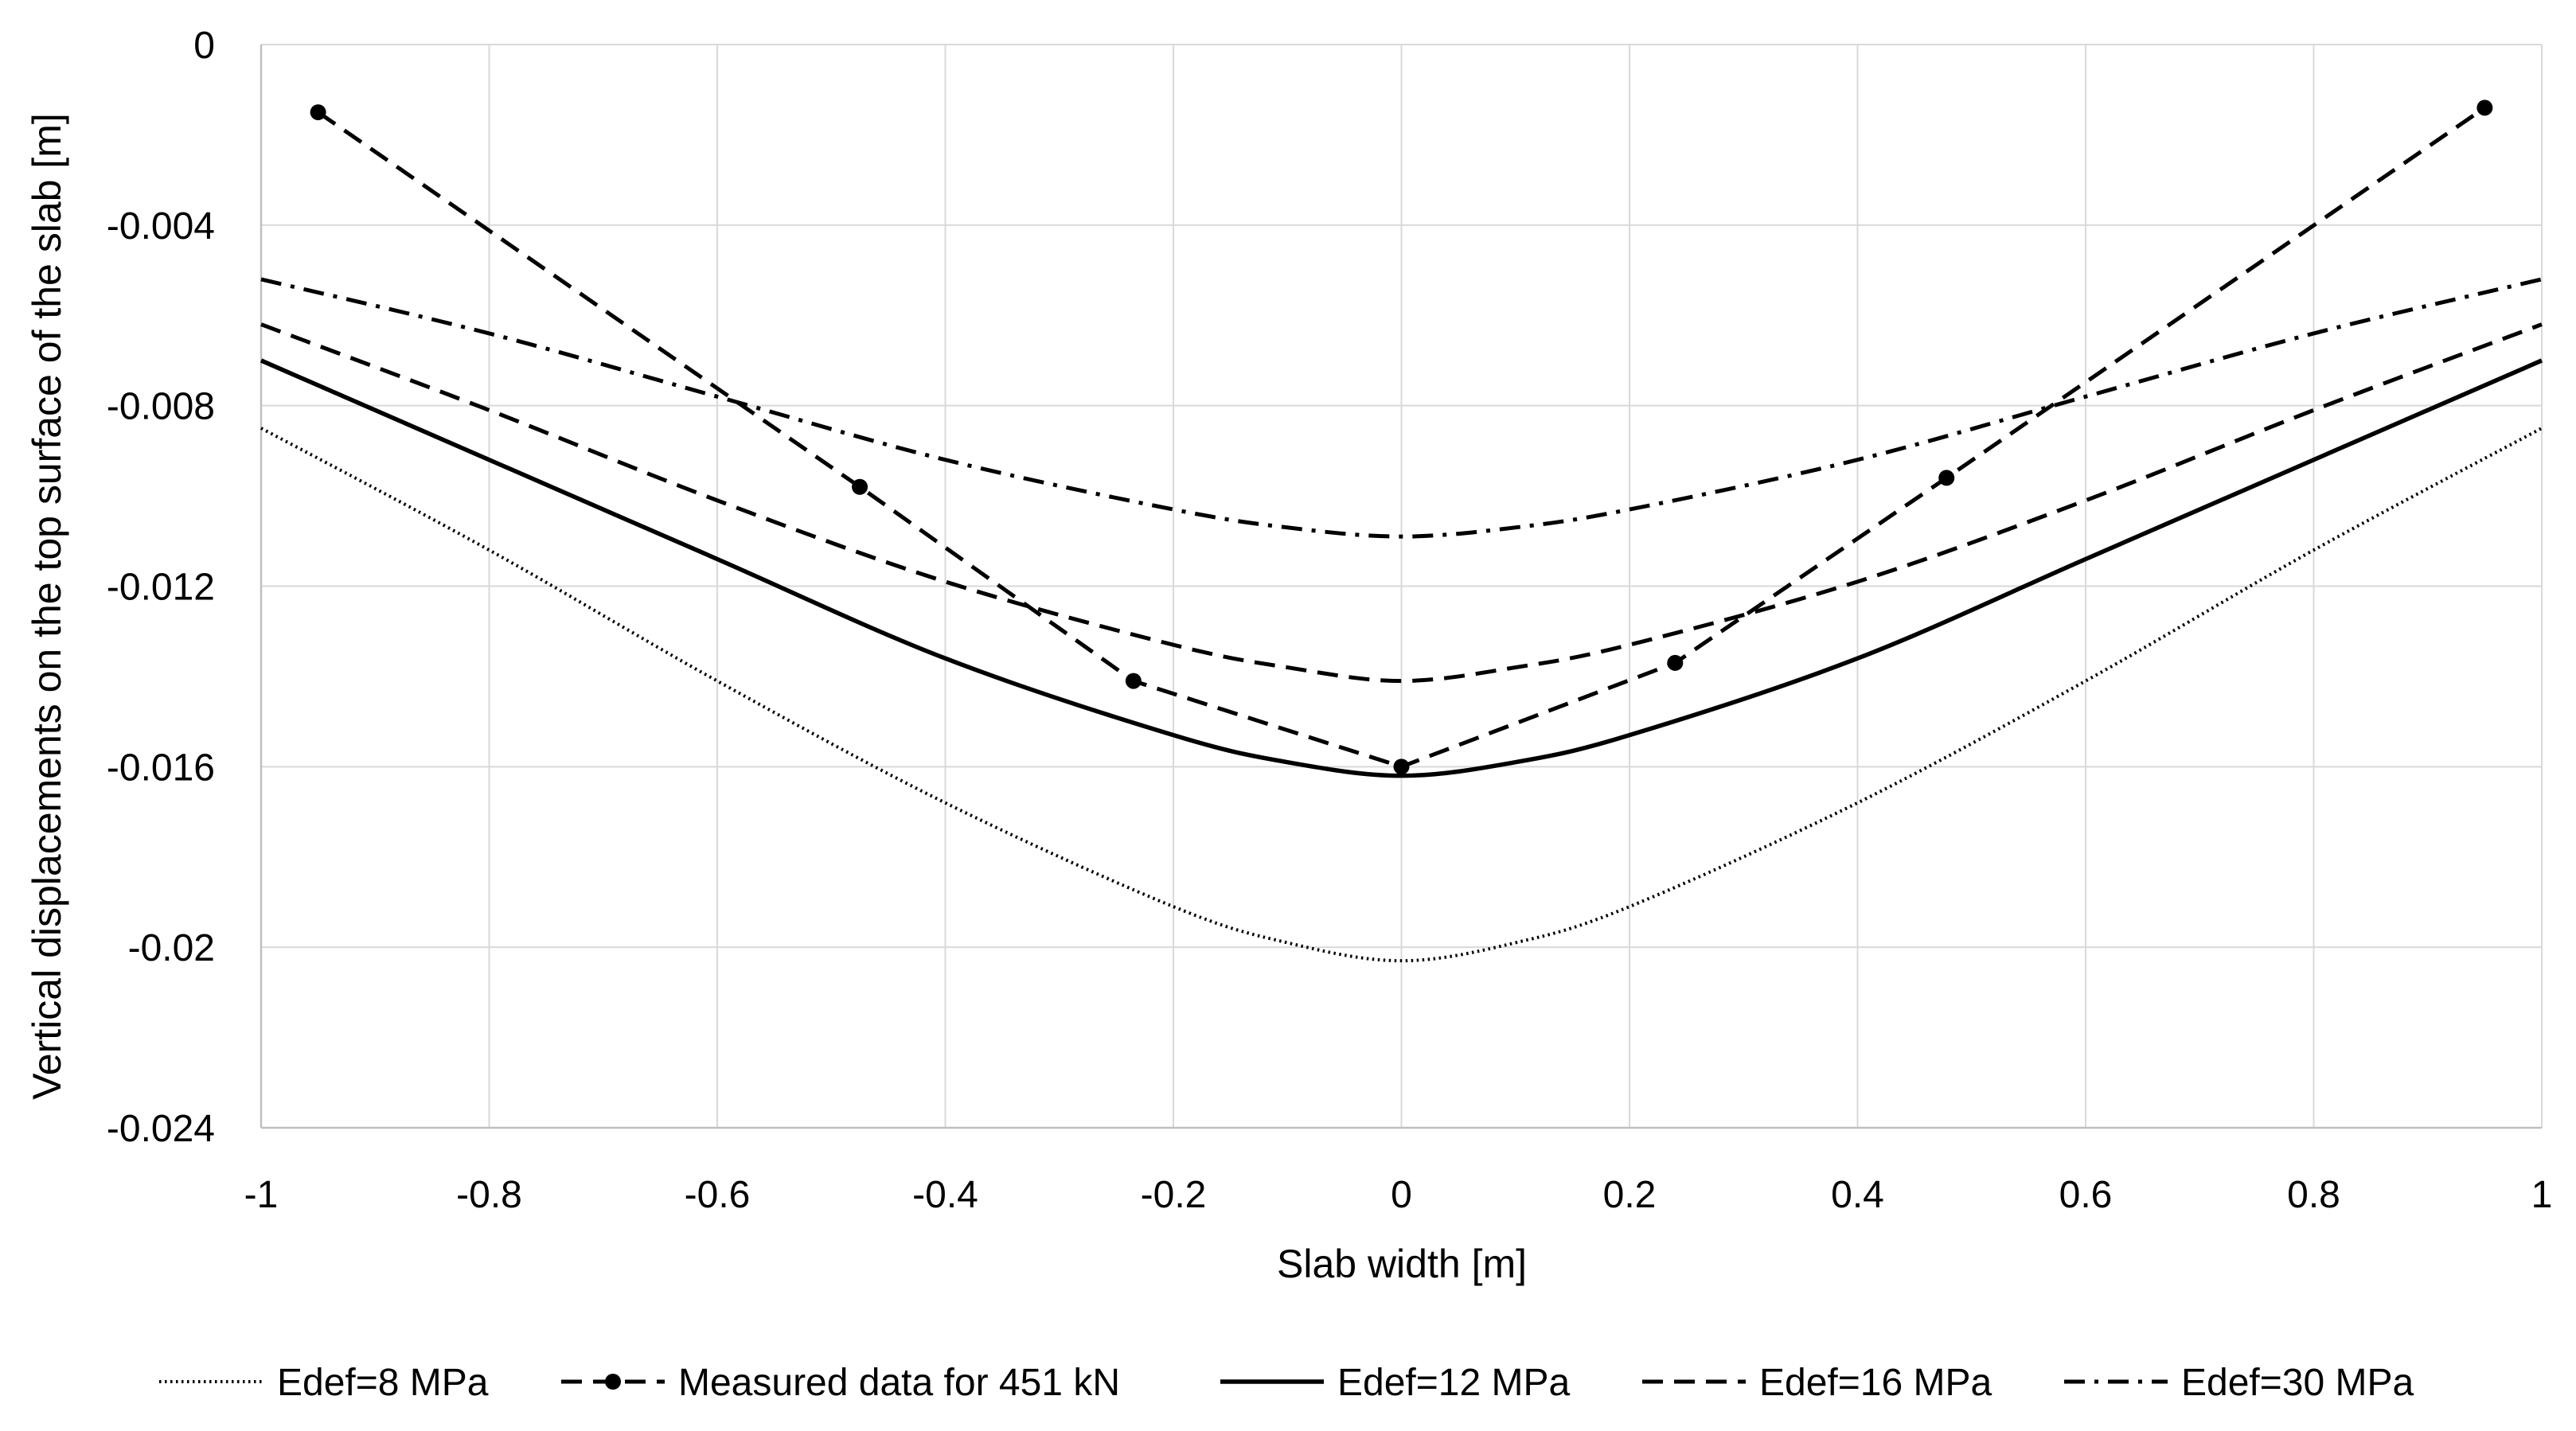 This screenshot has height=1431, width=2576. Describe the element at coordinates (718, 1195) in the screenshot. I see `x-tick-label: -0.6` at that location.